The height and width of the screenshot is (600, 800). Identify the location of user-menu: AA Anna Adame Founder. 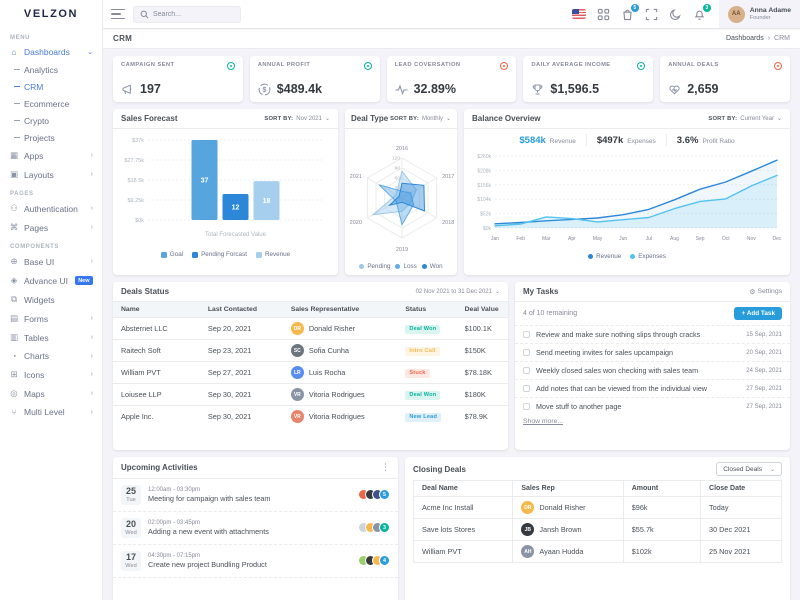
(759, 14).